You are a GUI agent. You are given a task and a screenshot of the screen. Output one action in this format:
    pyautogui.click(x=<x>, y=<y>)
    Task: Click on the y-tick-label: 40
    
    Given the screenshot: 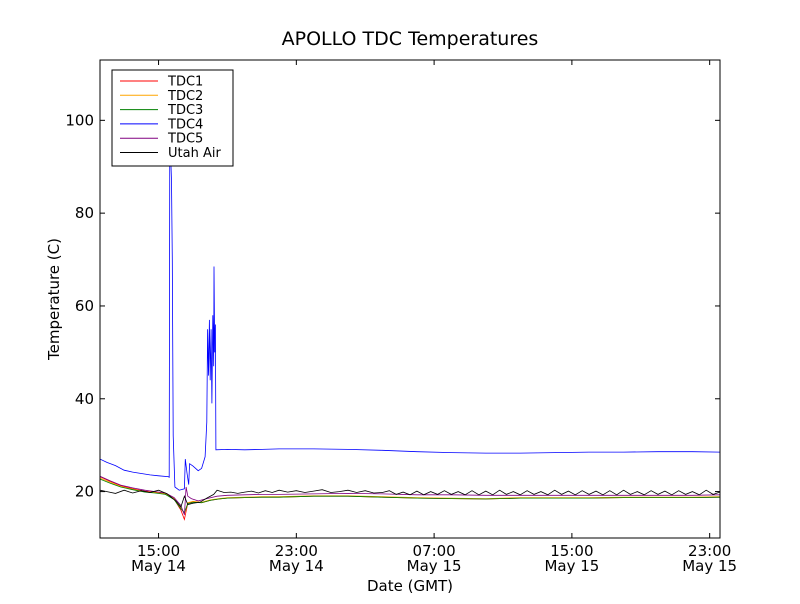 What is the action you would take?
    pyautogui.click(x=84, y=399)
    